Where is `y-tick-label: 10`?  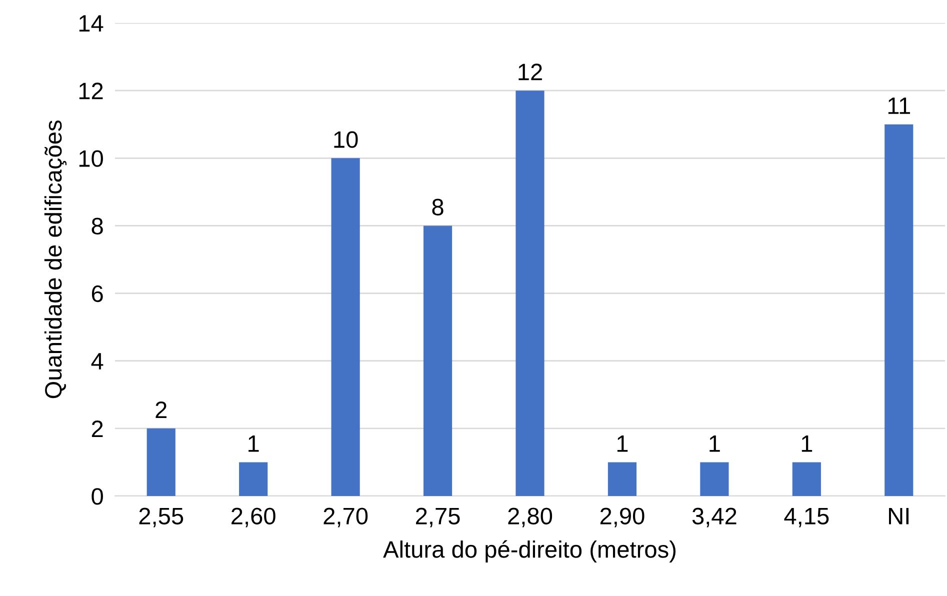
y-tick-label: 10 is located at coordinates (91, 158).